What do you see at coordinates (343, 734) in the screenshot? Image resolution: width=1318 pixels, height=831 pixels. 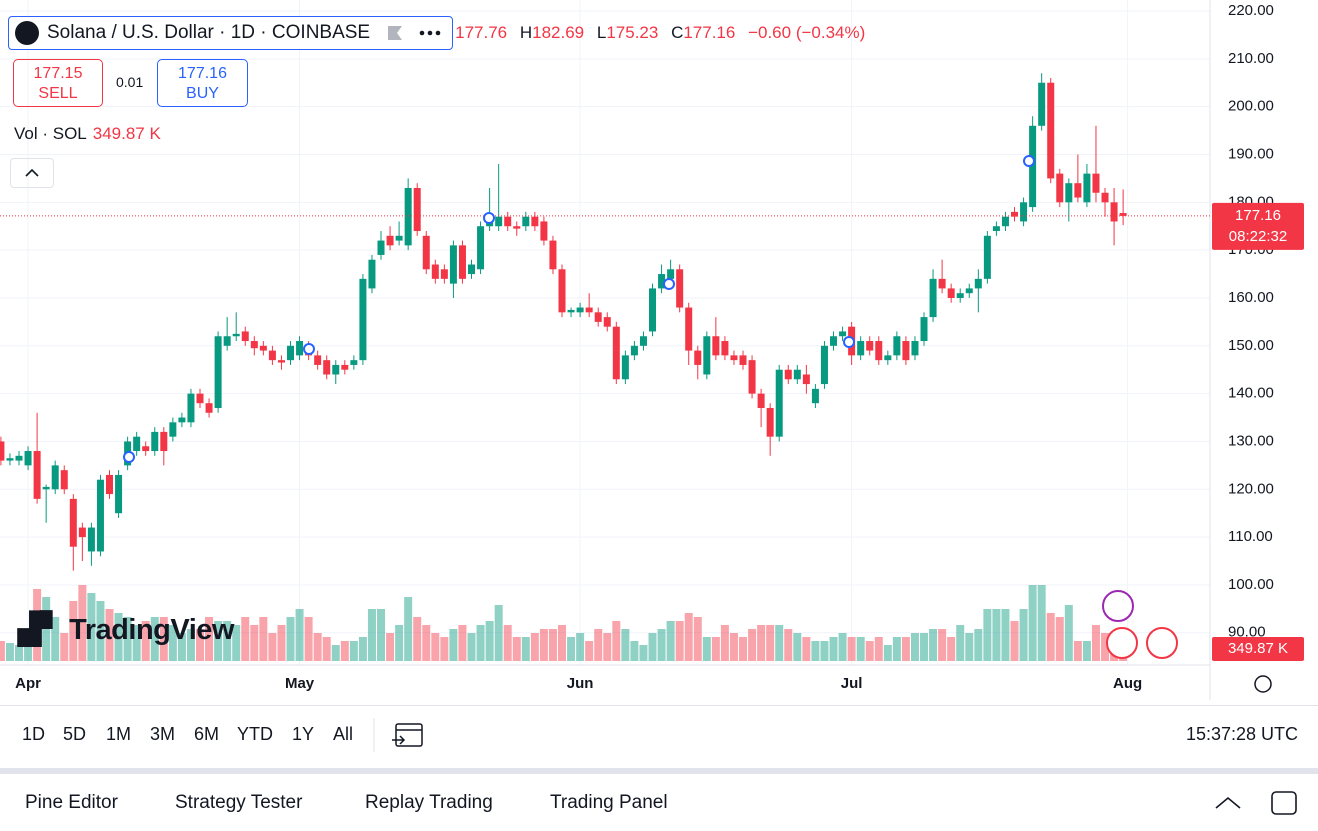 I see `range-button: All` at bounding box center [343, 734].